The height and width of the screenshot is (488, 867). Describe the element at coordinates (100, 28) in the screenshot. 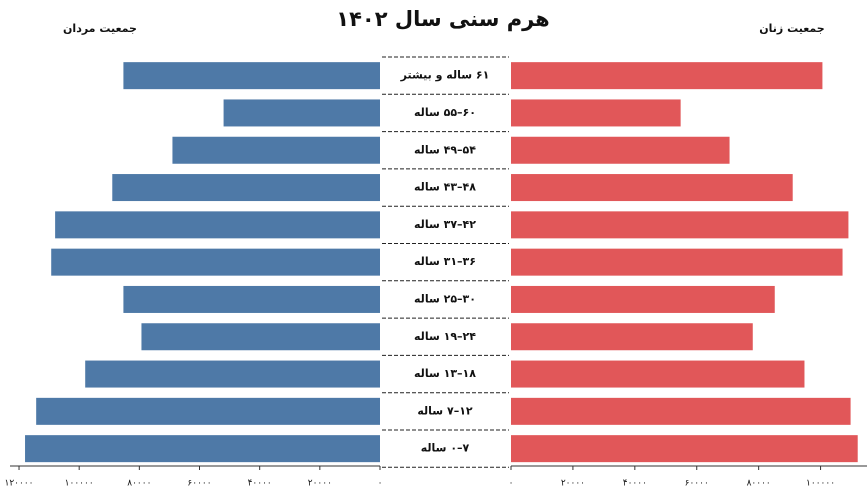

I see `legend-left: جمعیت مردان` at that location.